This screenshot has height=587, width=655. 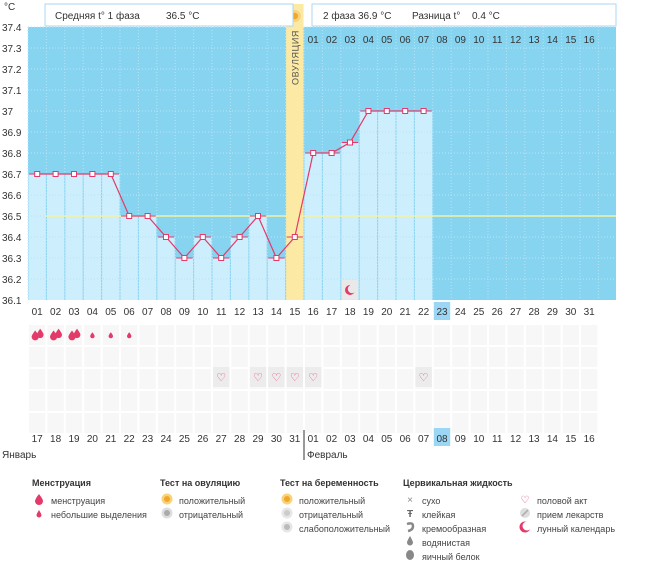 What do you see at coordinates (12, 196) in the screenshot?
I see `y-tick-label: 36.6` at bounding box center [12, 196].